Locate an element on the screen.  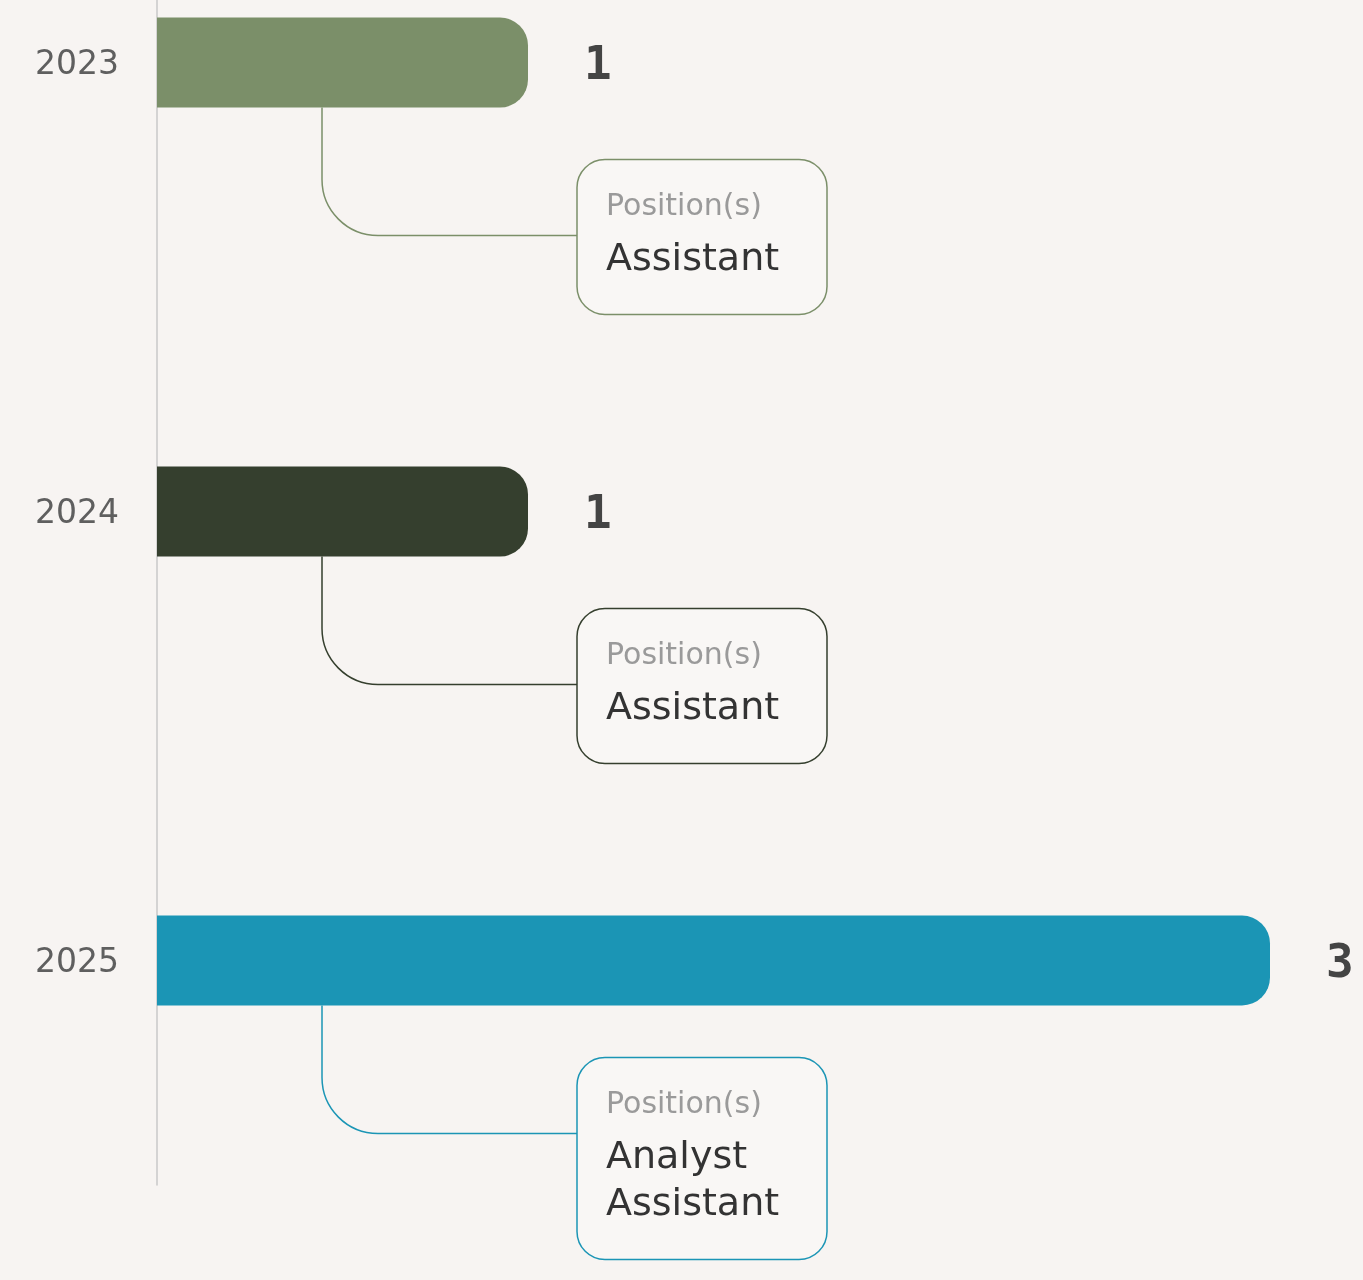
annotation: Position(s) Analyst Assistant is located at coordinates (693, 1154).